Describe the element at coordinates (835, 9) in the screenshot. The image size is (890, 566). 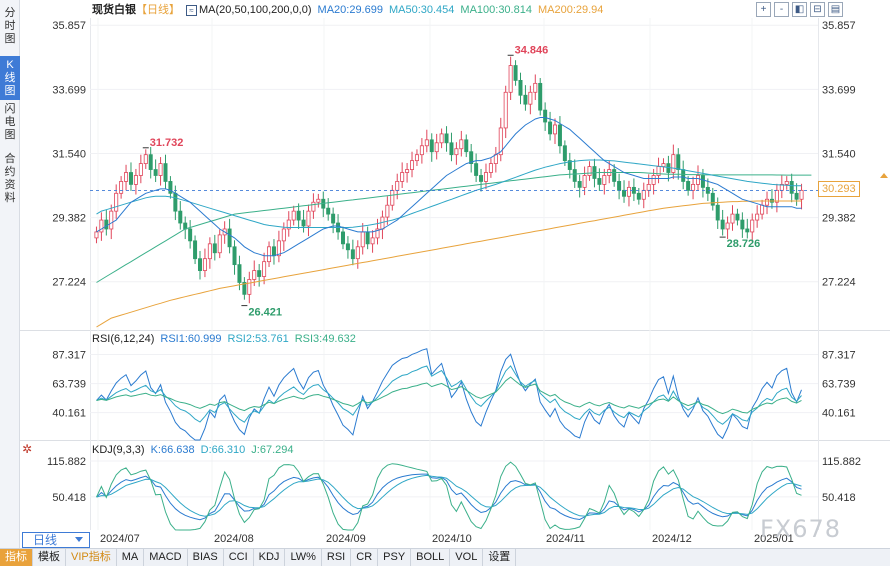
I see `chart-tool-button-4: ▤` at that location.